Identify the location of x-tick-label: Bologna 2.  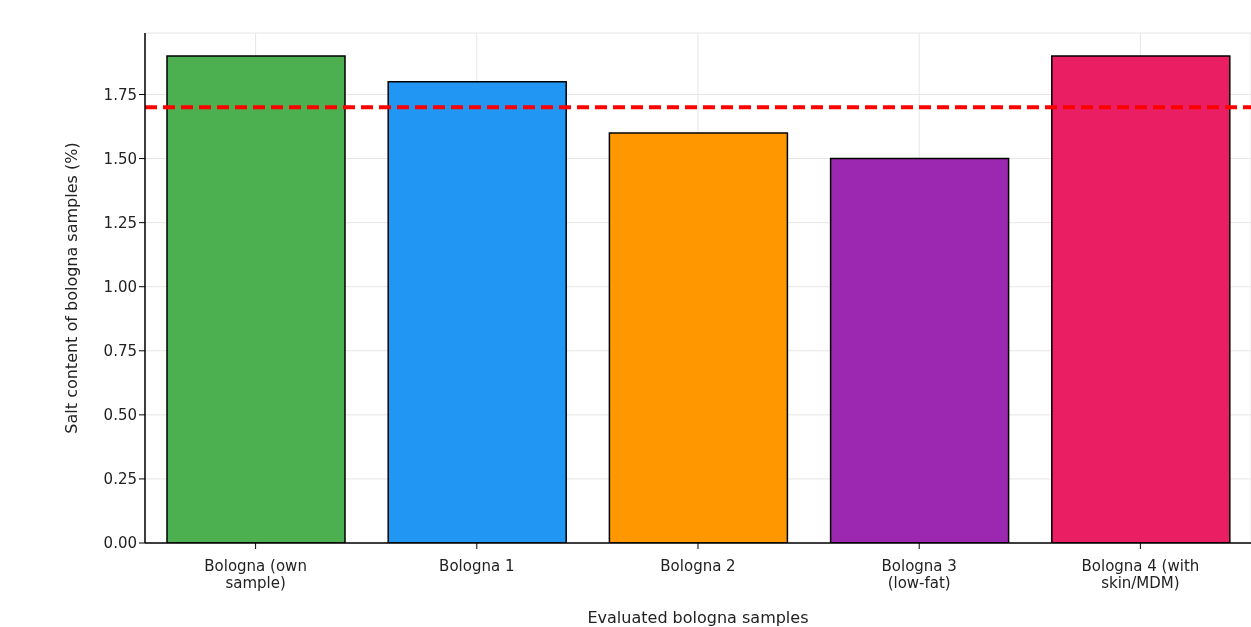
(698, 566).